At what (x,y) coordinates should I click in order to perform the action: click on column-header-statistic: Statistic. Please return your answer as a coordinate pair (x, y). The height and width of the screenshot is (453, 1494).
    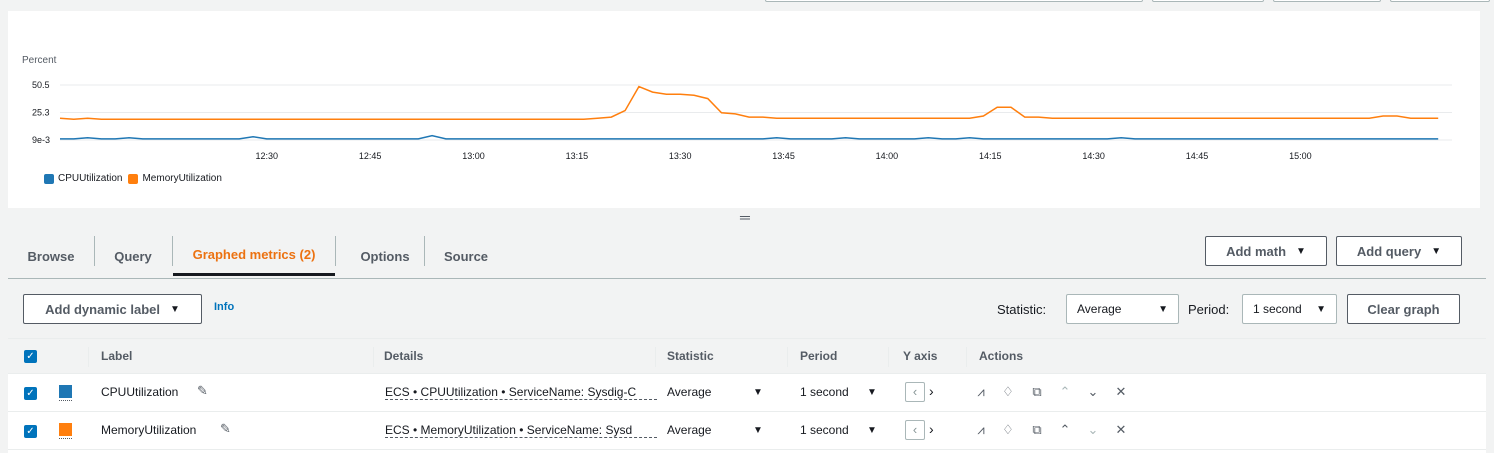
    Looking at the image, I should click on (690, 356).